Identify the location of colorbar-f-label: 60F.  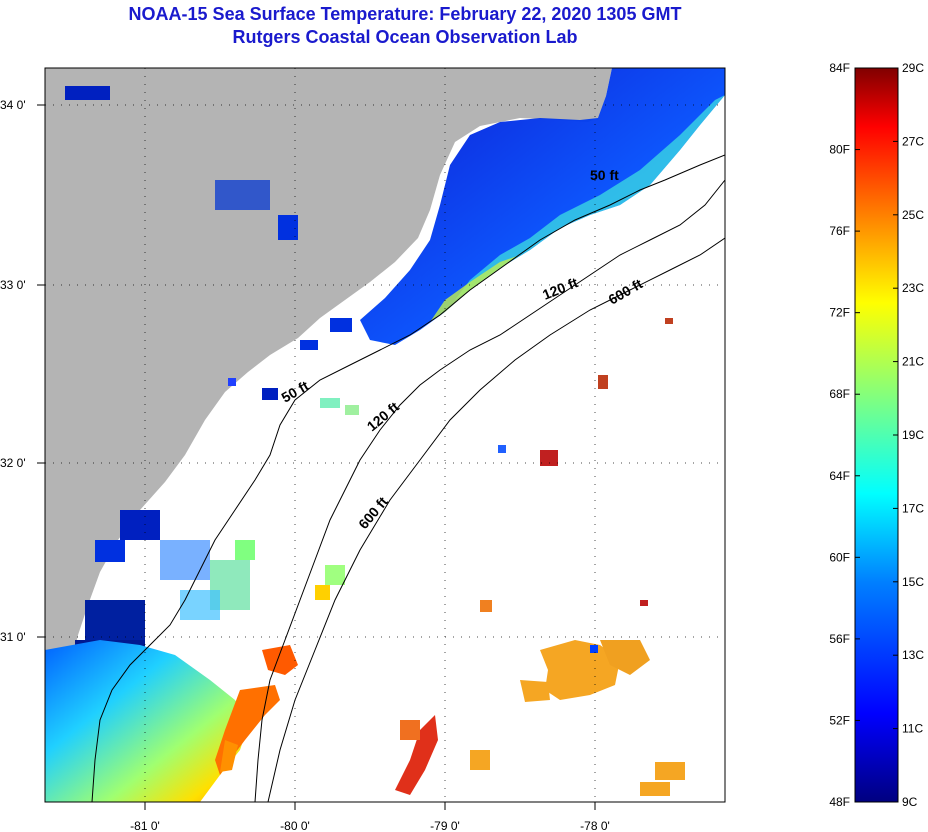
(839, 557).